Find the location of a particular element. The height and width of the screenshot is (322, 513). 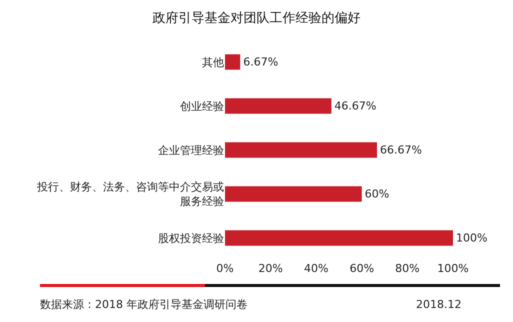

y-tick-label: 投行、财务、法务、咨询等中介交易或服务经验 is located at coordinates (130, 194).